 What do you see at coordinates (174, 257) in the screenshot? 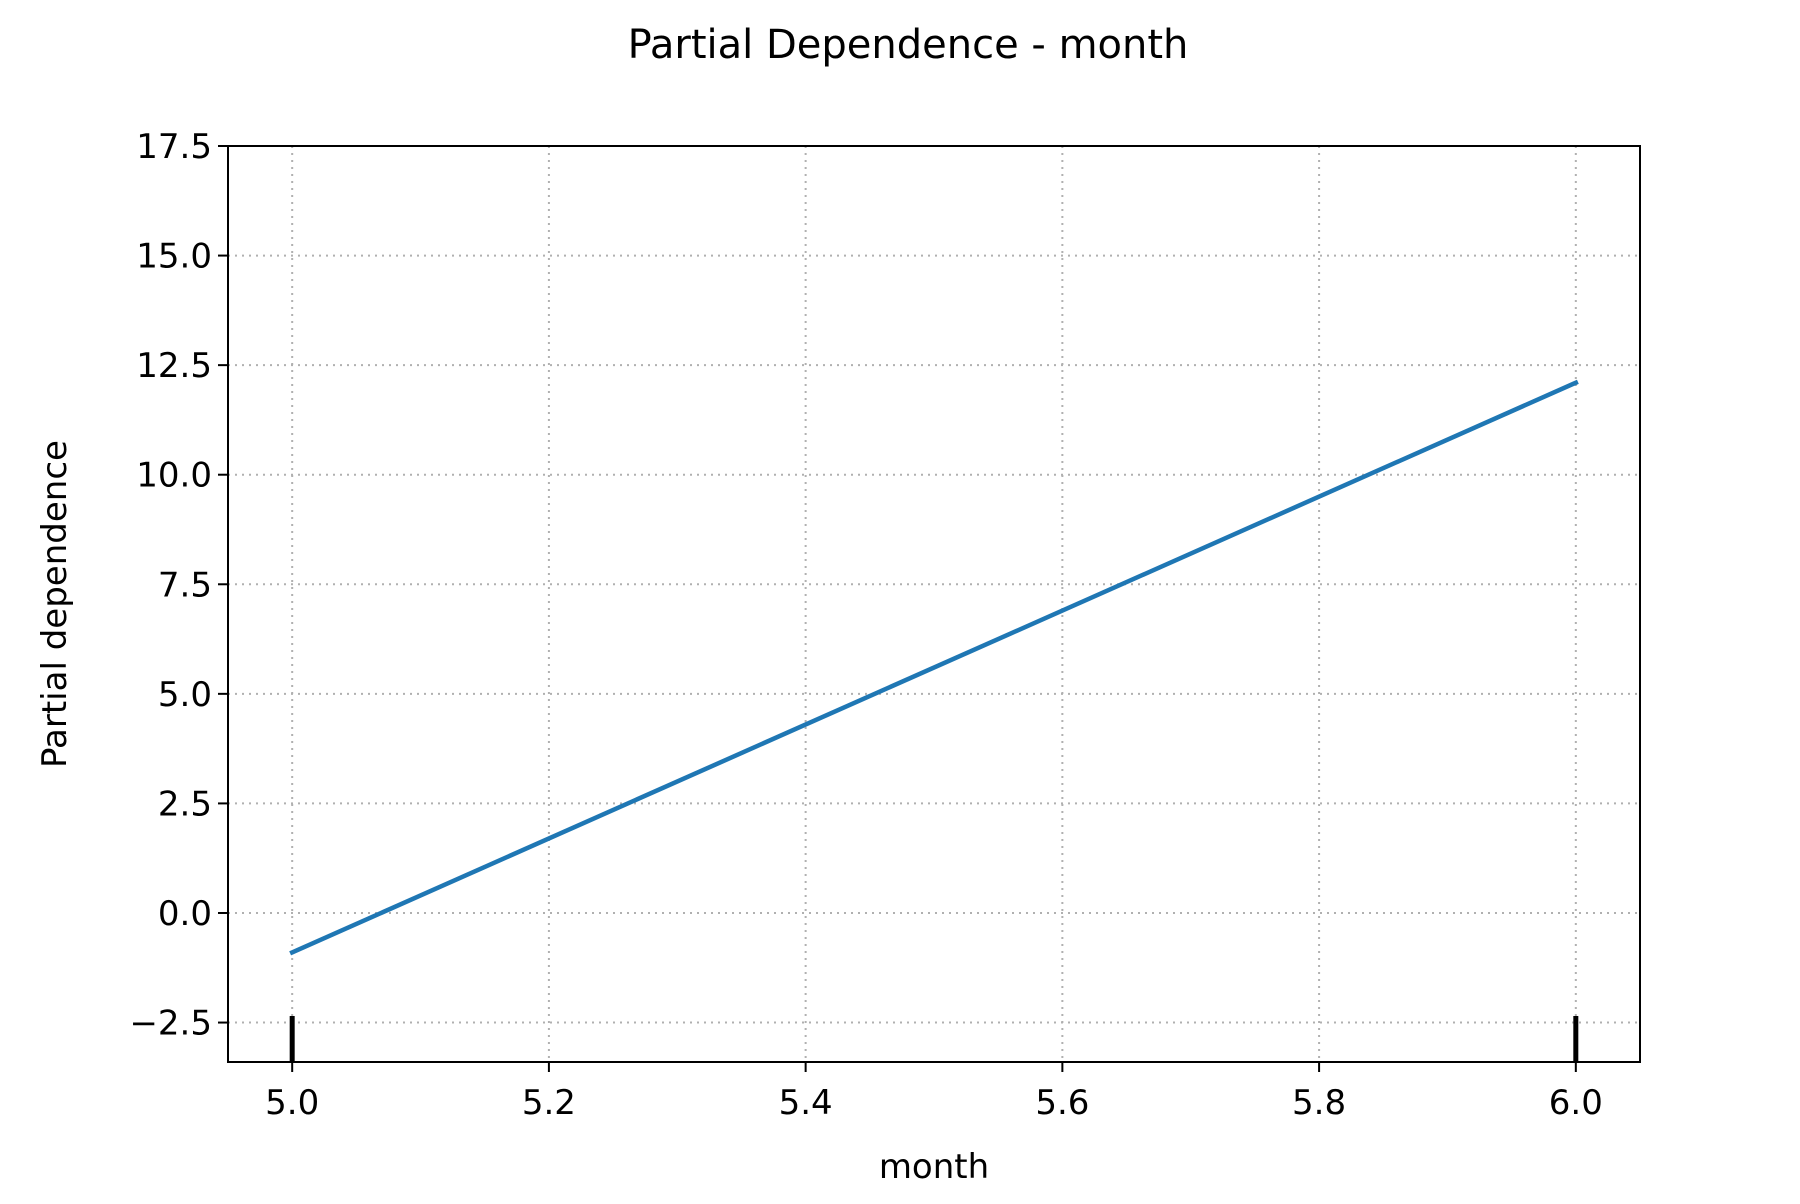
I see `y-tick-label: 15.0` at bounding box center [174, 257].